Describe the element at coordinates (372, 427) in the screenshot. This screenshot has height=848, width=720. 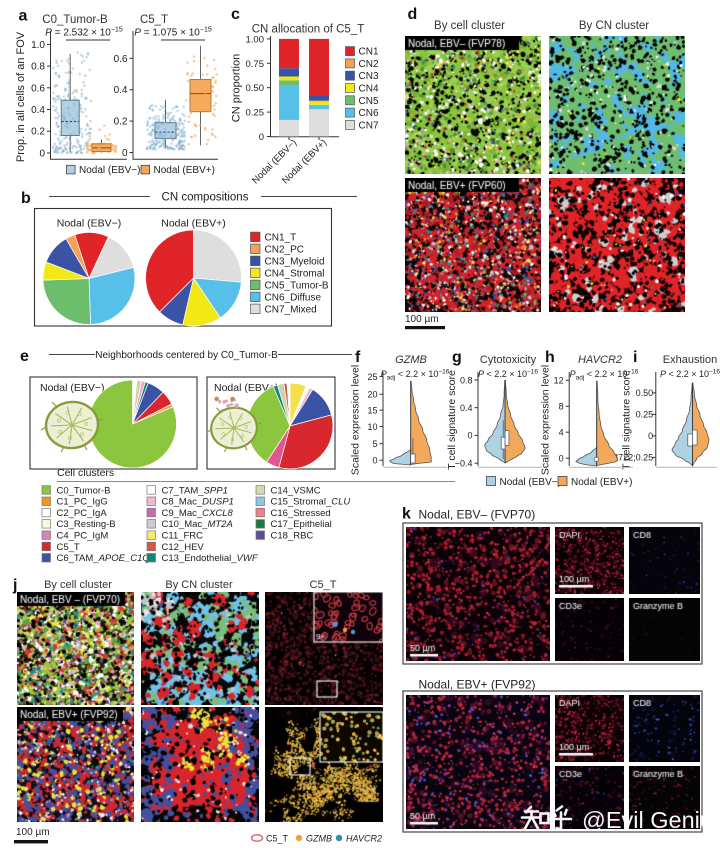
I see `svg-text: 10` at that location.